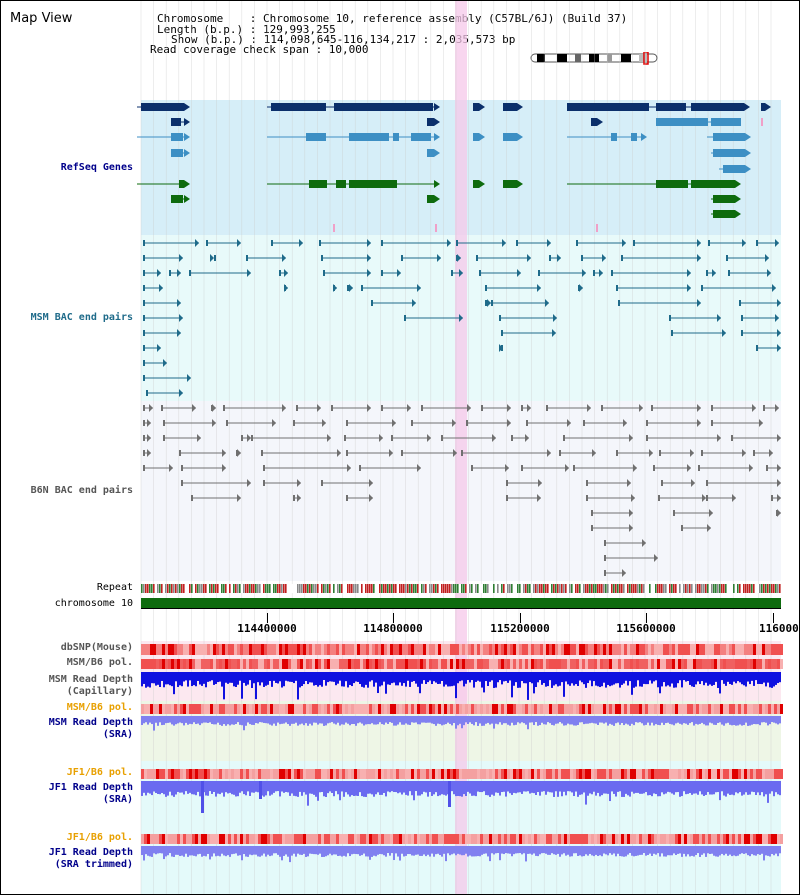  Describe the element at coordinates (81, 490) in the screenshot. I see `b6n-bac-label: B6N BAC end pairs` at that location.